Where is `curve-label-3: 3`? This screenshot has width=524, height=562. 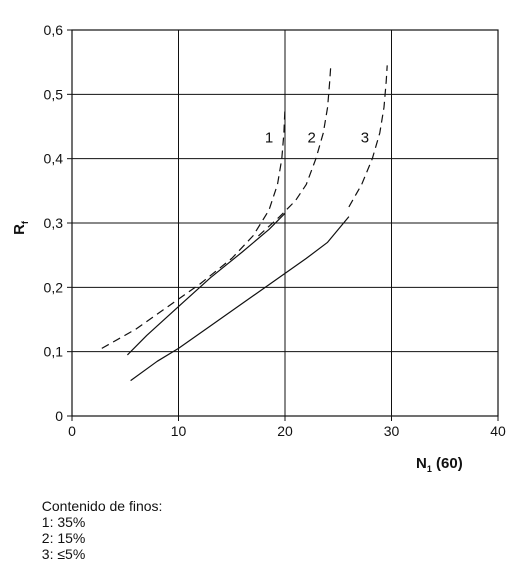
curve-label-3: 3 is located at coordinates (365, 138).